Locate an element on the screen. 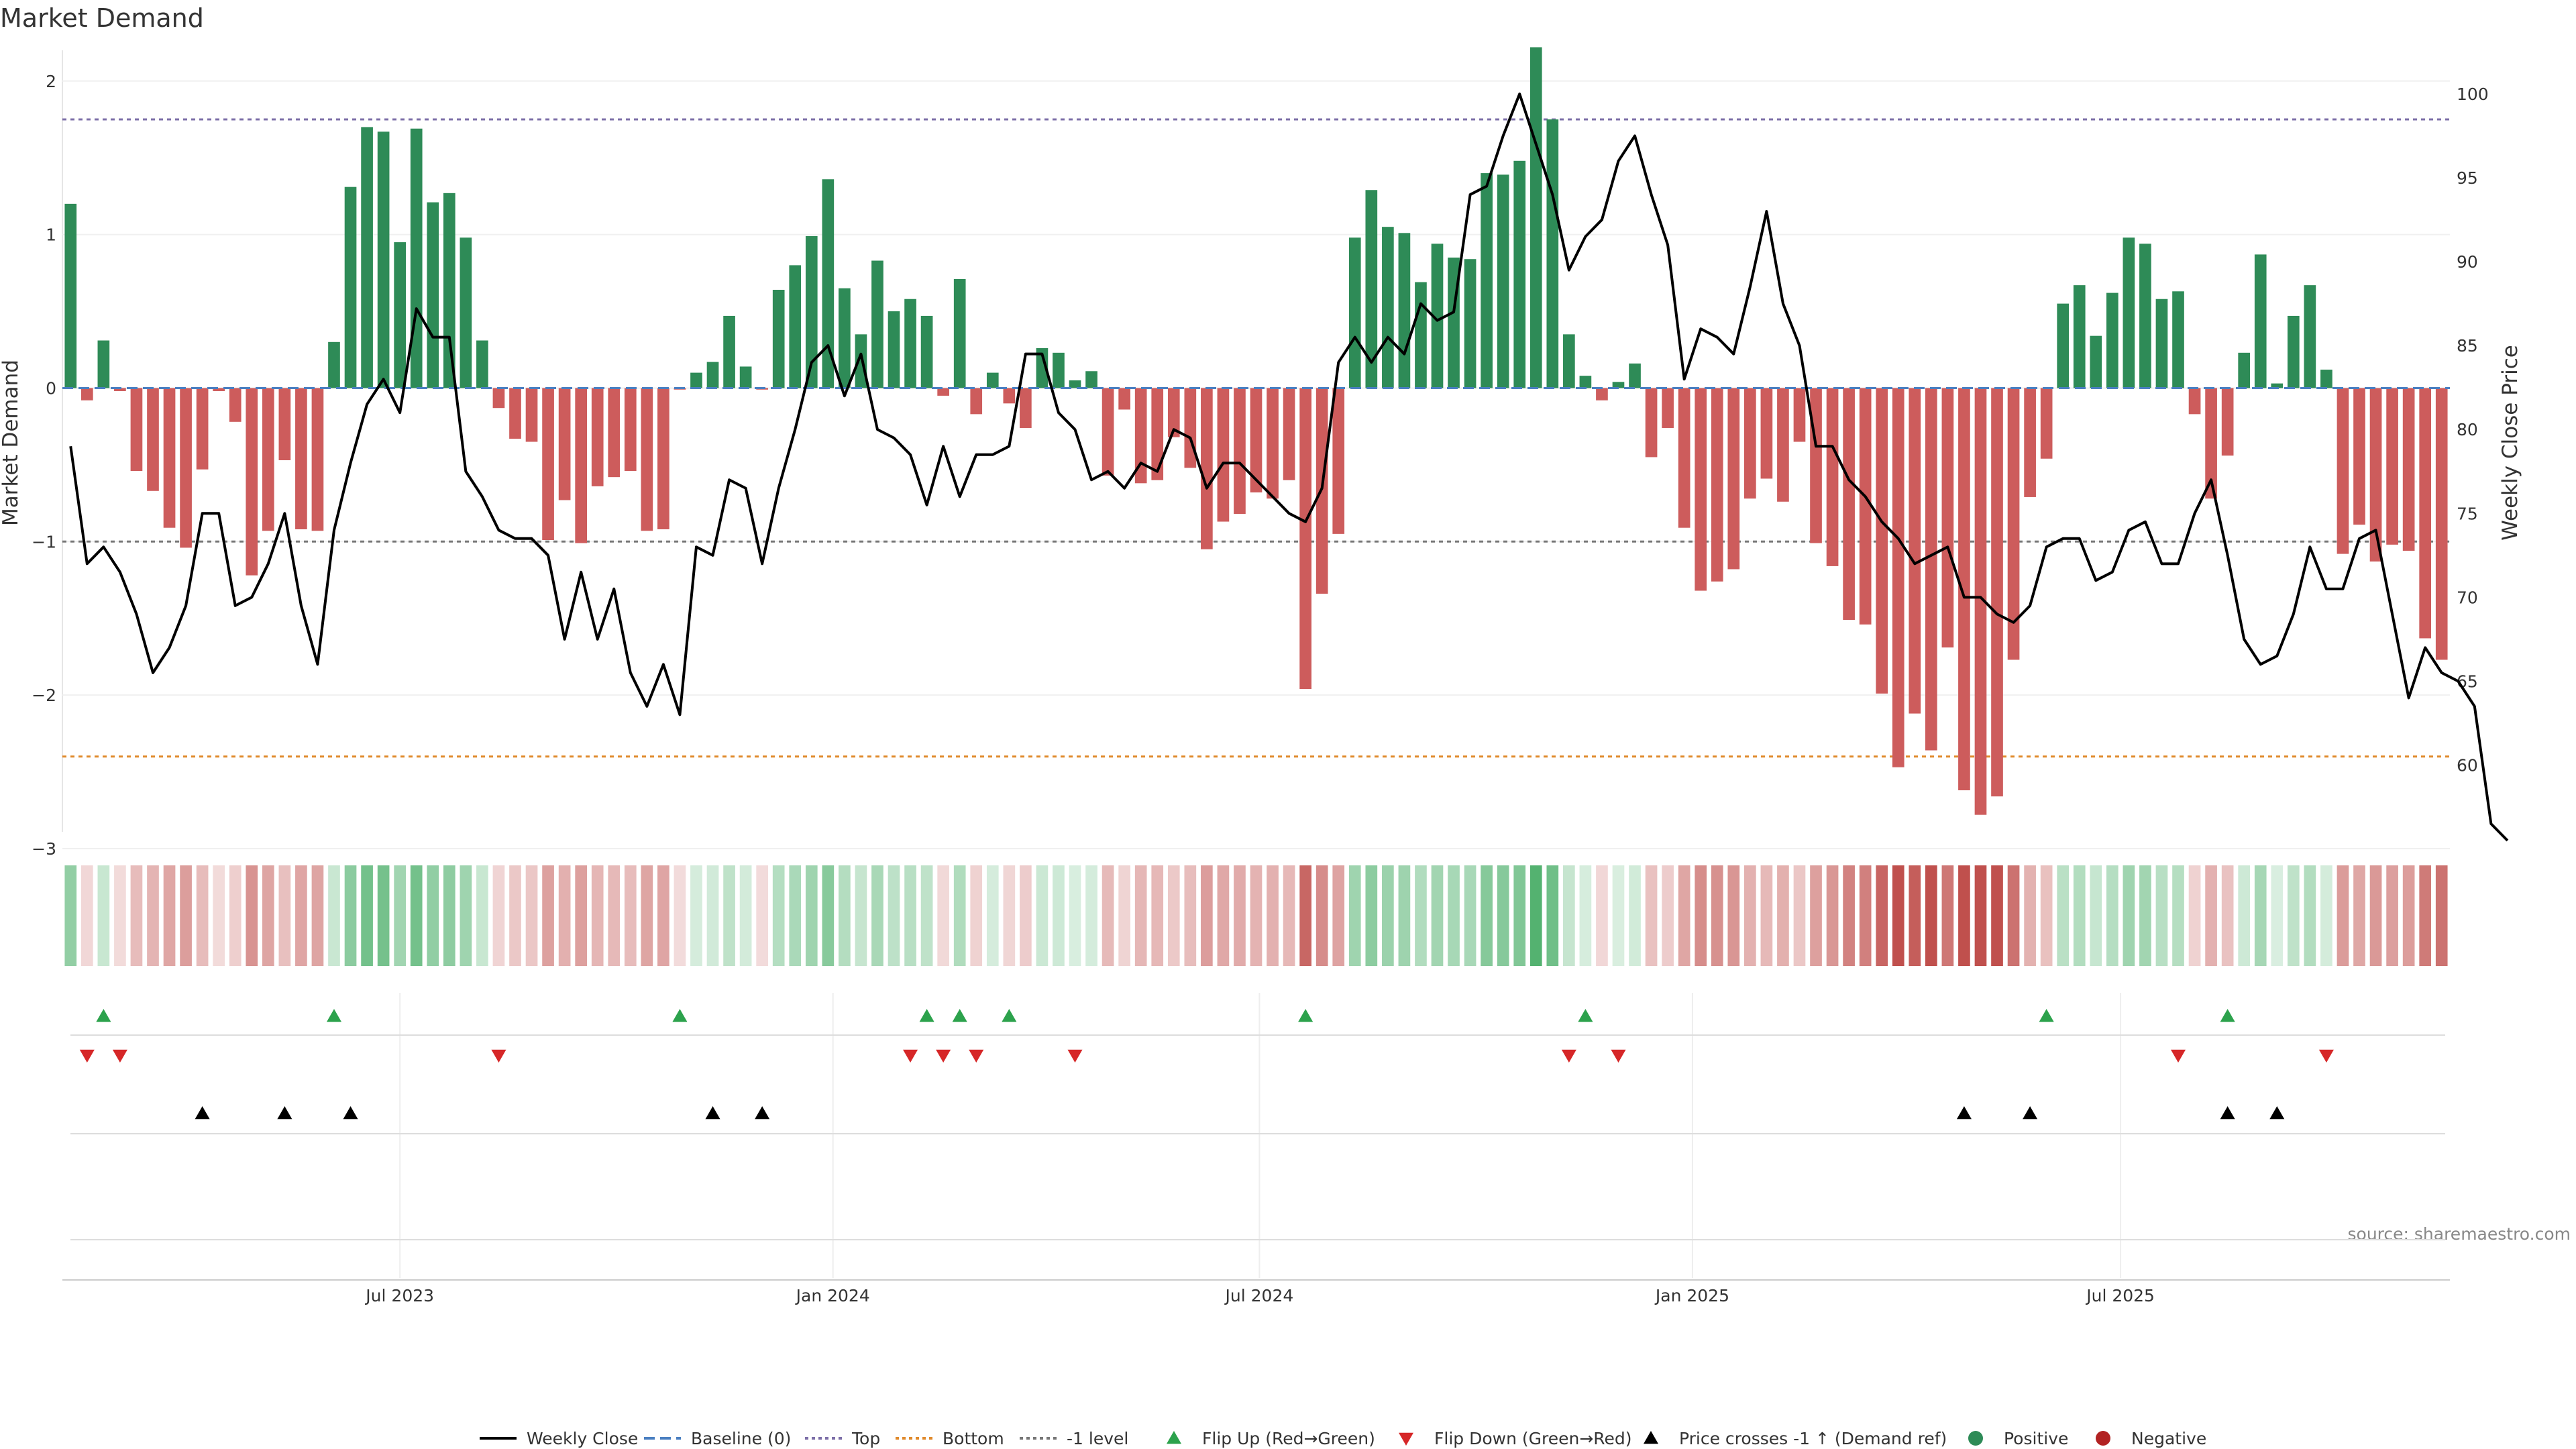  y-tick-label: 1 is located at coordinates (51, 235).